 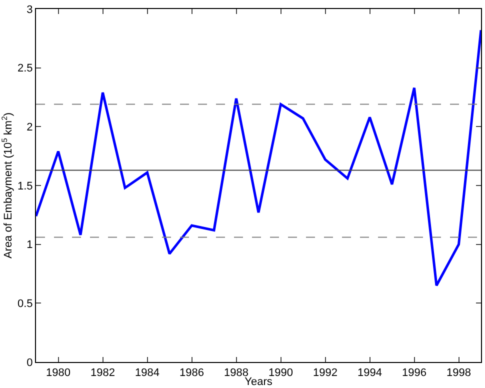 I want to click on y-tick-label: 2, so click(x=29, y=128).